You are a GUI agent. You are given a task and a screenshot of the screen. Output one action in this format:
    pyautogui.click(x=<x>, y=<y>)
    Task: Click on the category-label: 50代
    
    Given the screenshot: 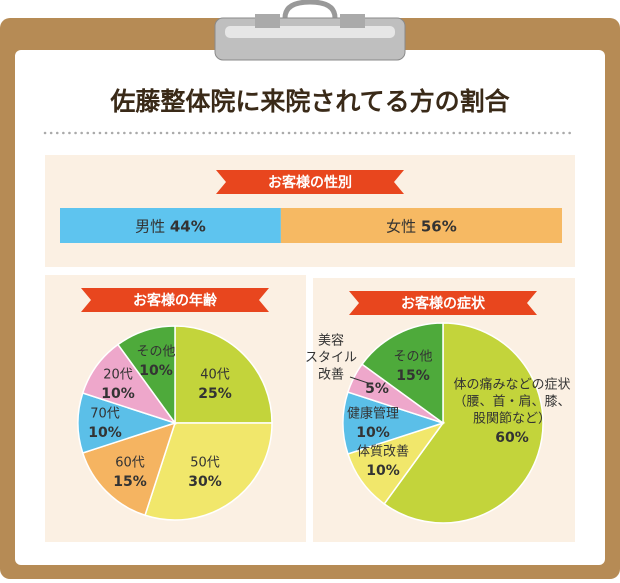 What is the action you would take?
    pyautogui.click(x=205, y=463)
    